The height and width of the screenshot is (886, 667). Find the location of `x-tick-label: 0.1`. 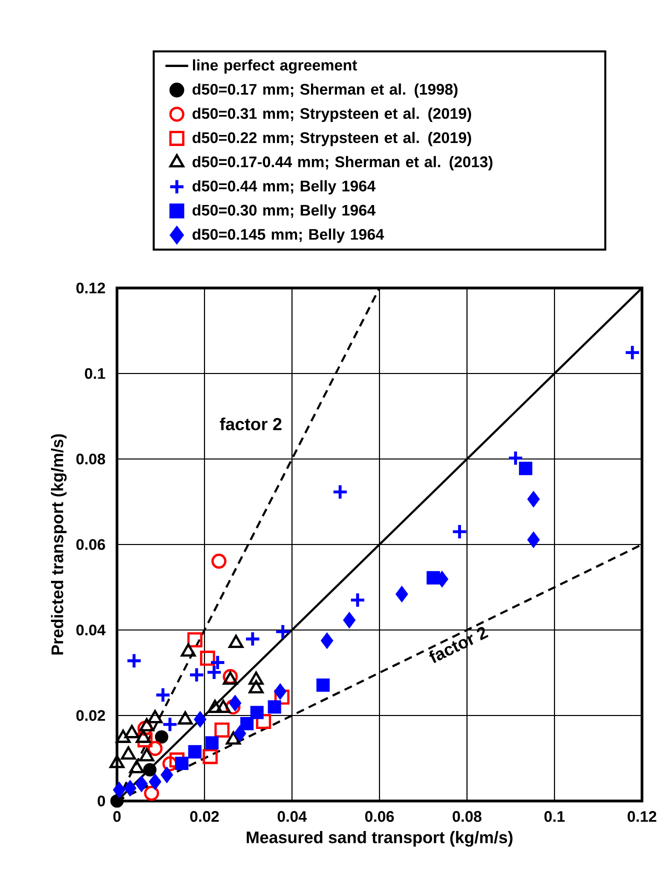

x-tick-label: 0.1 is located at coordinates (554, 816).